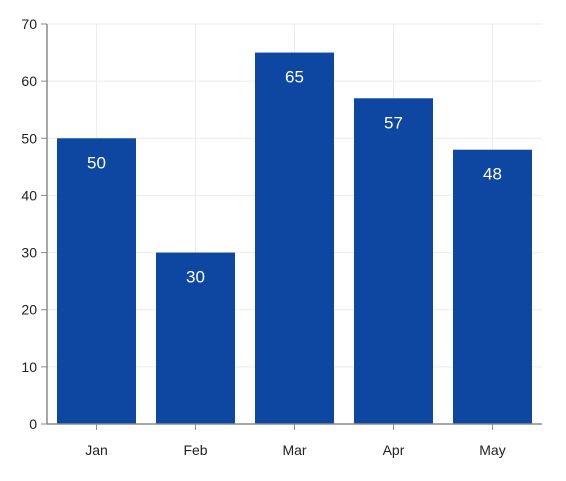 The image size is (566, 481). I want to click on x-tick-label-may: May, so click(492, 450).